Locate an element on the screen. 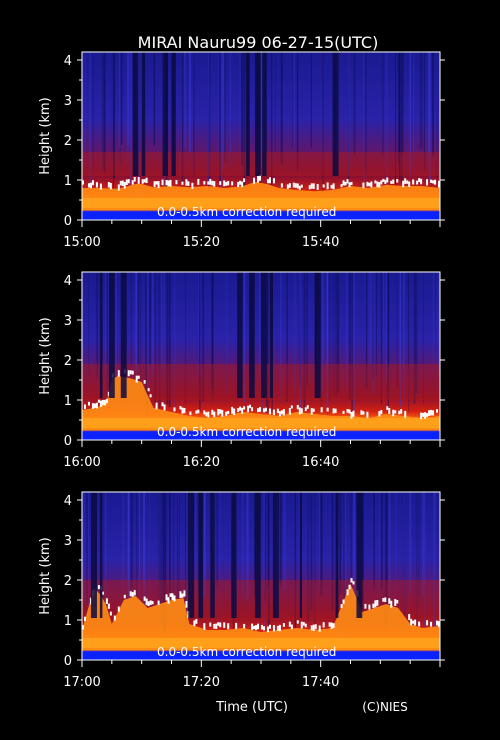 The image size is (500, 740). y-tick-label: 3 is located at coordinates (68, 321).